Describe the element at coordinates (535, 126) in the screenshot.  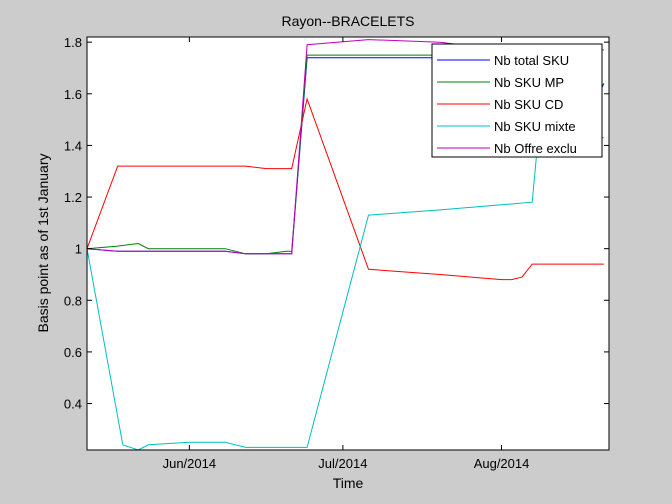
I see `legend-label-3: Nb SKU mixte` at that location.